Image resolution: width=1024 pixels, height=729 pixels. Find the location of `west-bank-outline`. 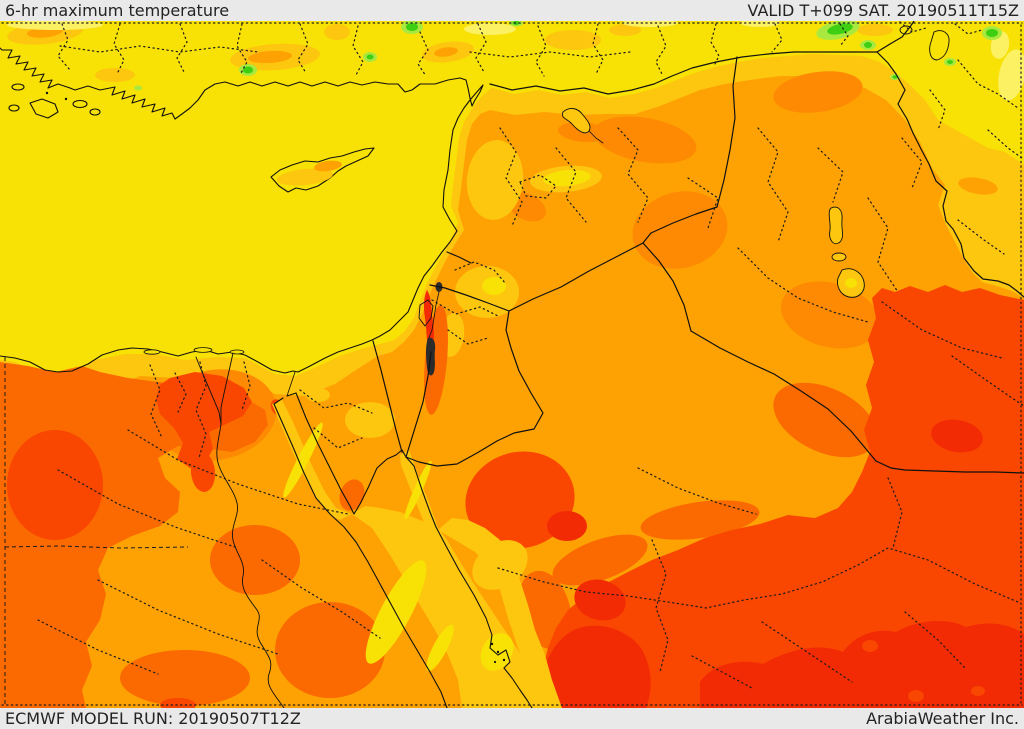

west-bank-outline is located at coordinates (426, 313).